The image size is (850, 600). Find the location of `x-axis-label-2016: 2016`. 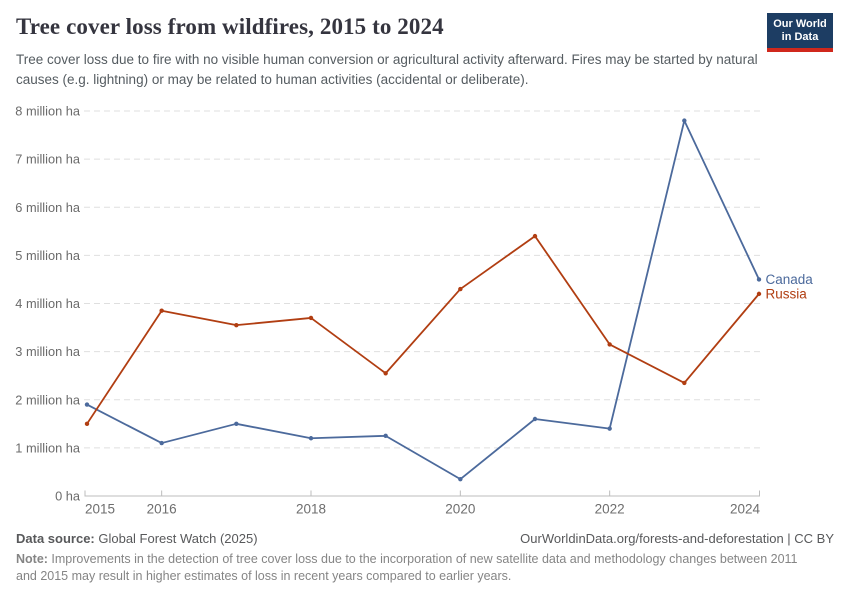

x-axis-label-2016: 2016 is located at coordinates (162, 509).